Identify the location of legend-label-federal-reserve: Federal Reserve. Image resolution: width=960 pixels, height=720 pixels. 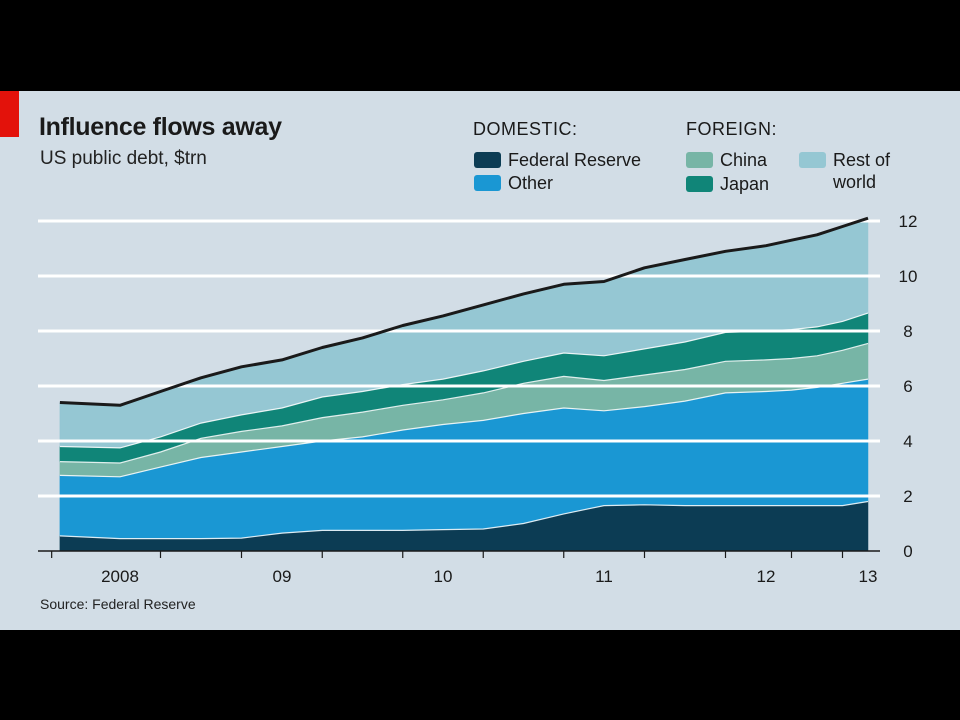
(575, 160).